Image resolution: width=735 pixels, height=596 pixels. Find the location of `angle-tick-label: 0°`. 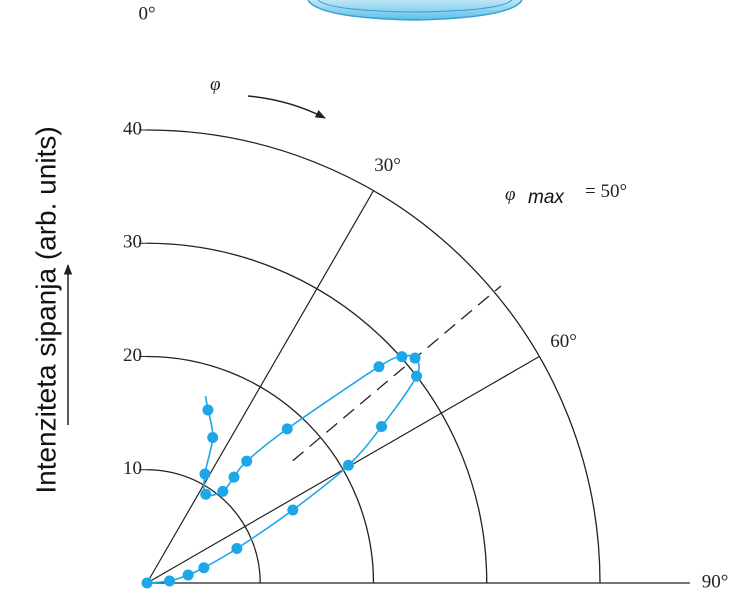

angle-tick-label: 0° is located at coordinates (146, 13).